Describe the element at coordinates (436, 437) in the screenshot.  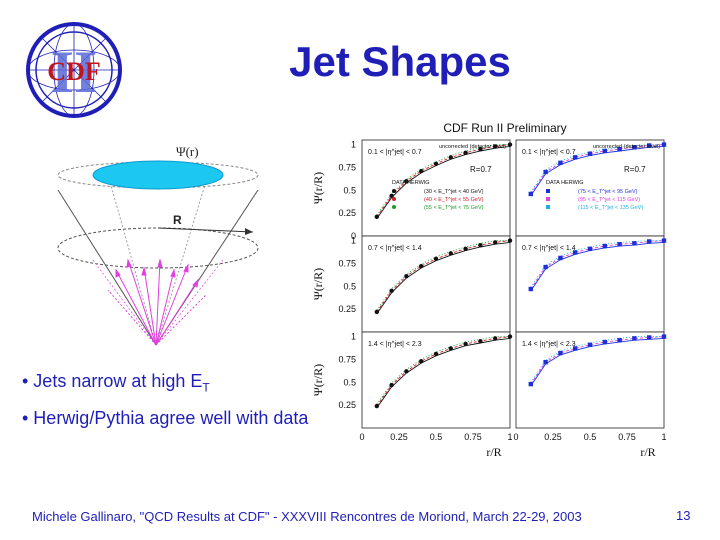
I see `x-tick-label: 0.5` at that location.